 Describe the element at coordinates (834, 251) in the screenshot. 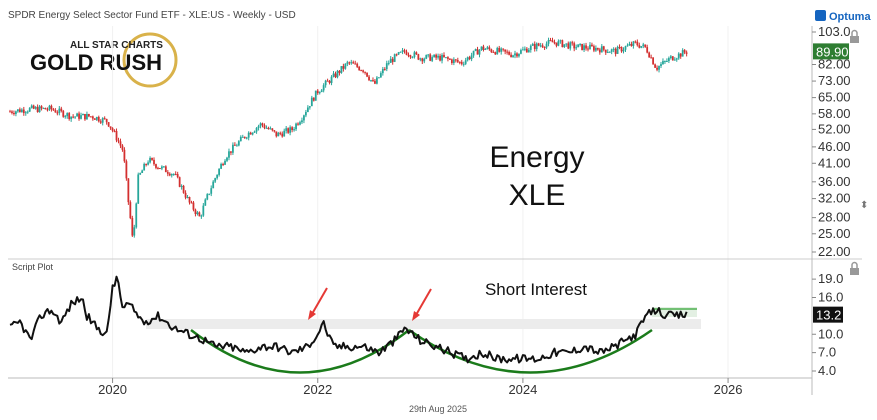

I see `price-tick-label: 22.00` at that location.